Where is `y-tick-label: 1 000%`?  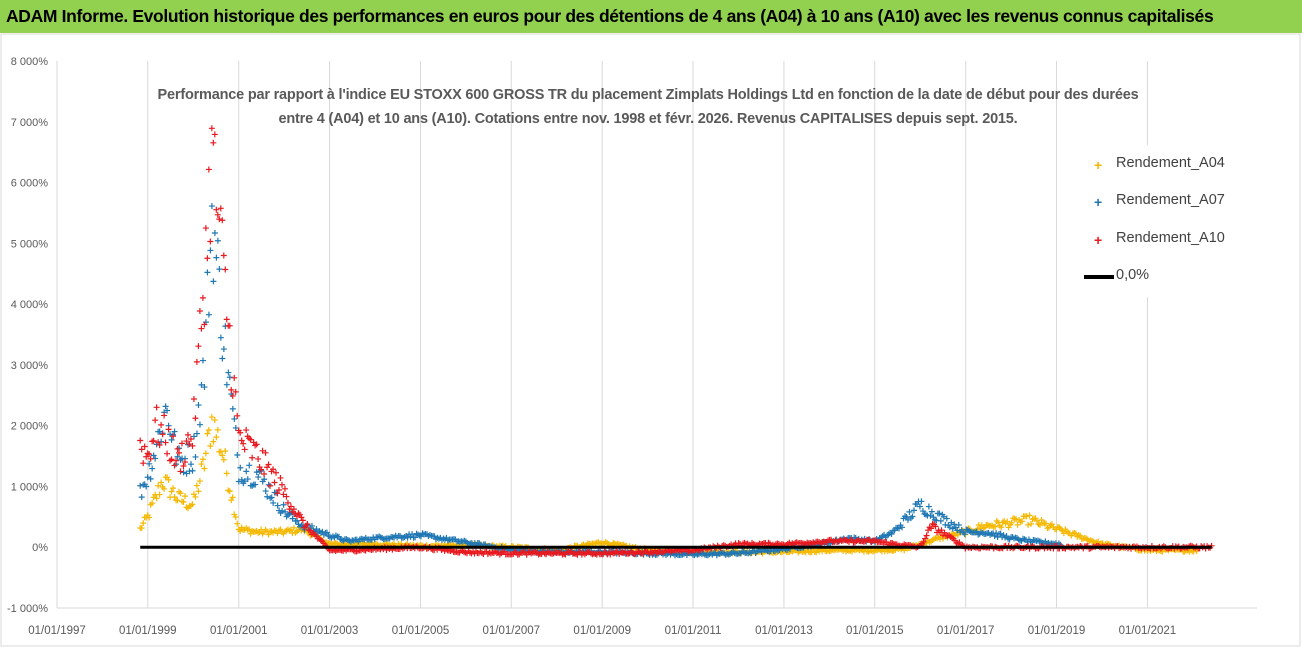 y-tick-label: 1 000% is located at coordinates (30, 487).